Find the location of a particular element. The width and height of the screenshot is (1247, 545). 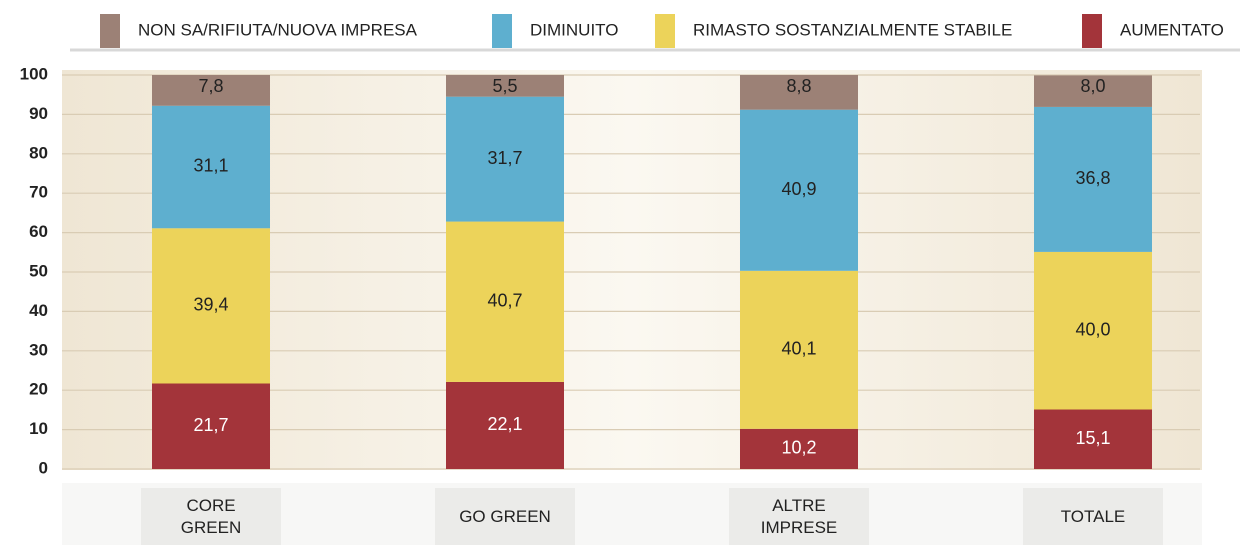

x-tick-label: CORE GREEN is located at coordinates (211, 516).